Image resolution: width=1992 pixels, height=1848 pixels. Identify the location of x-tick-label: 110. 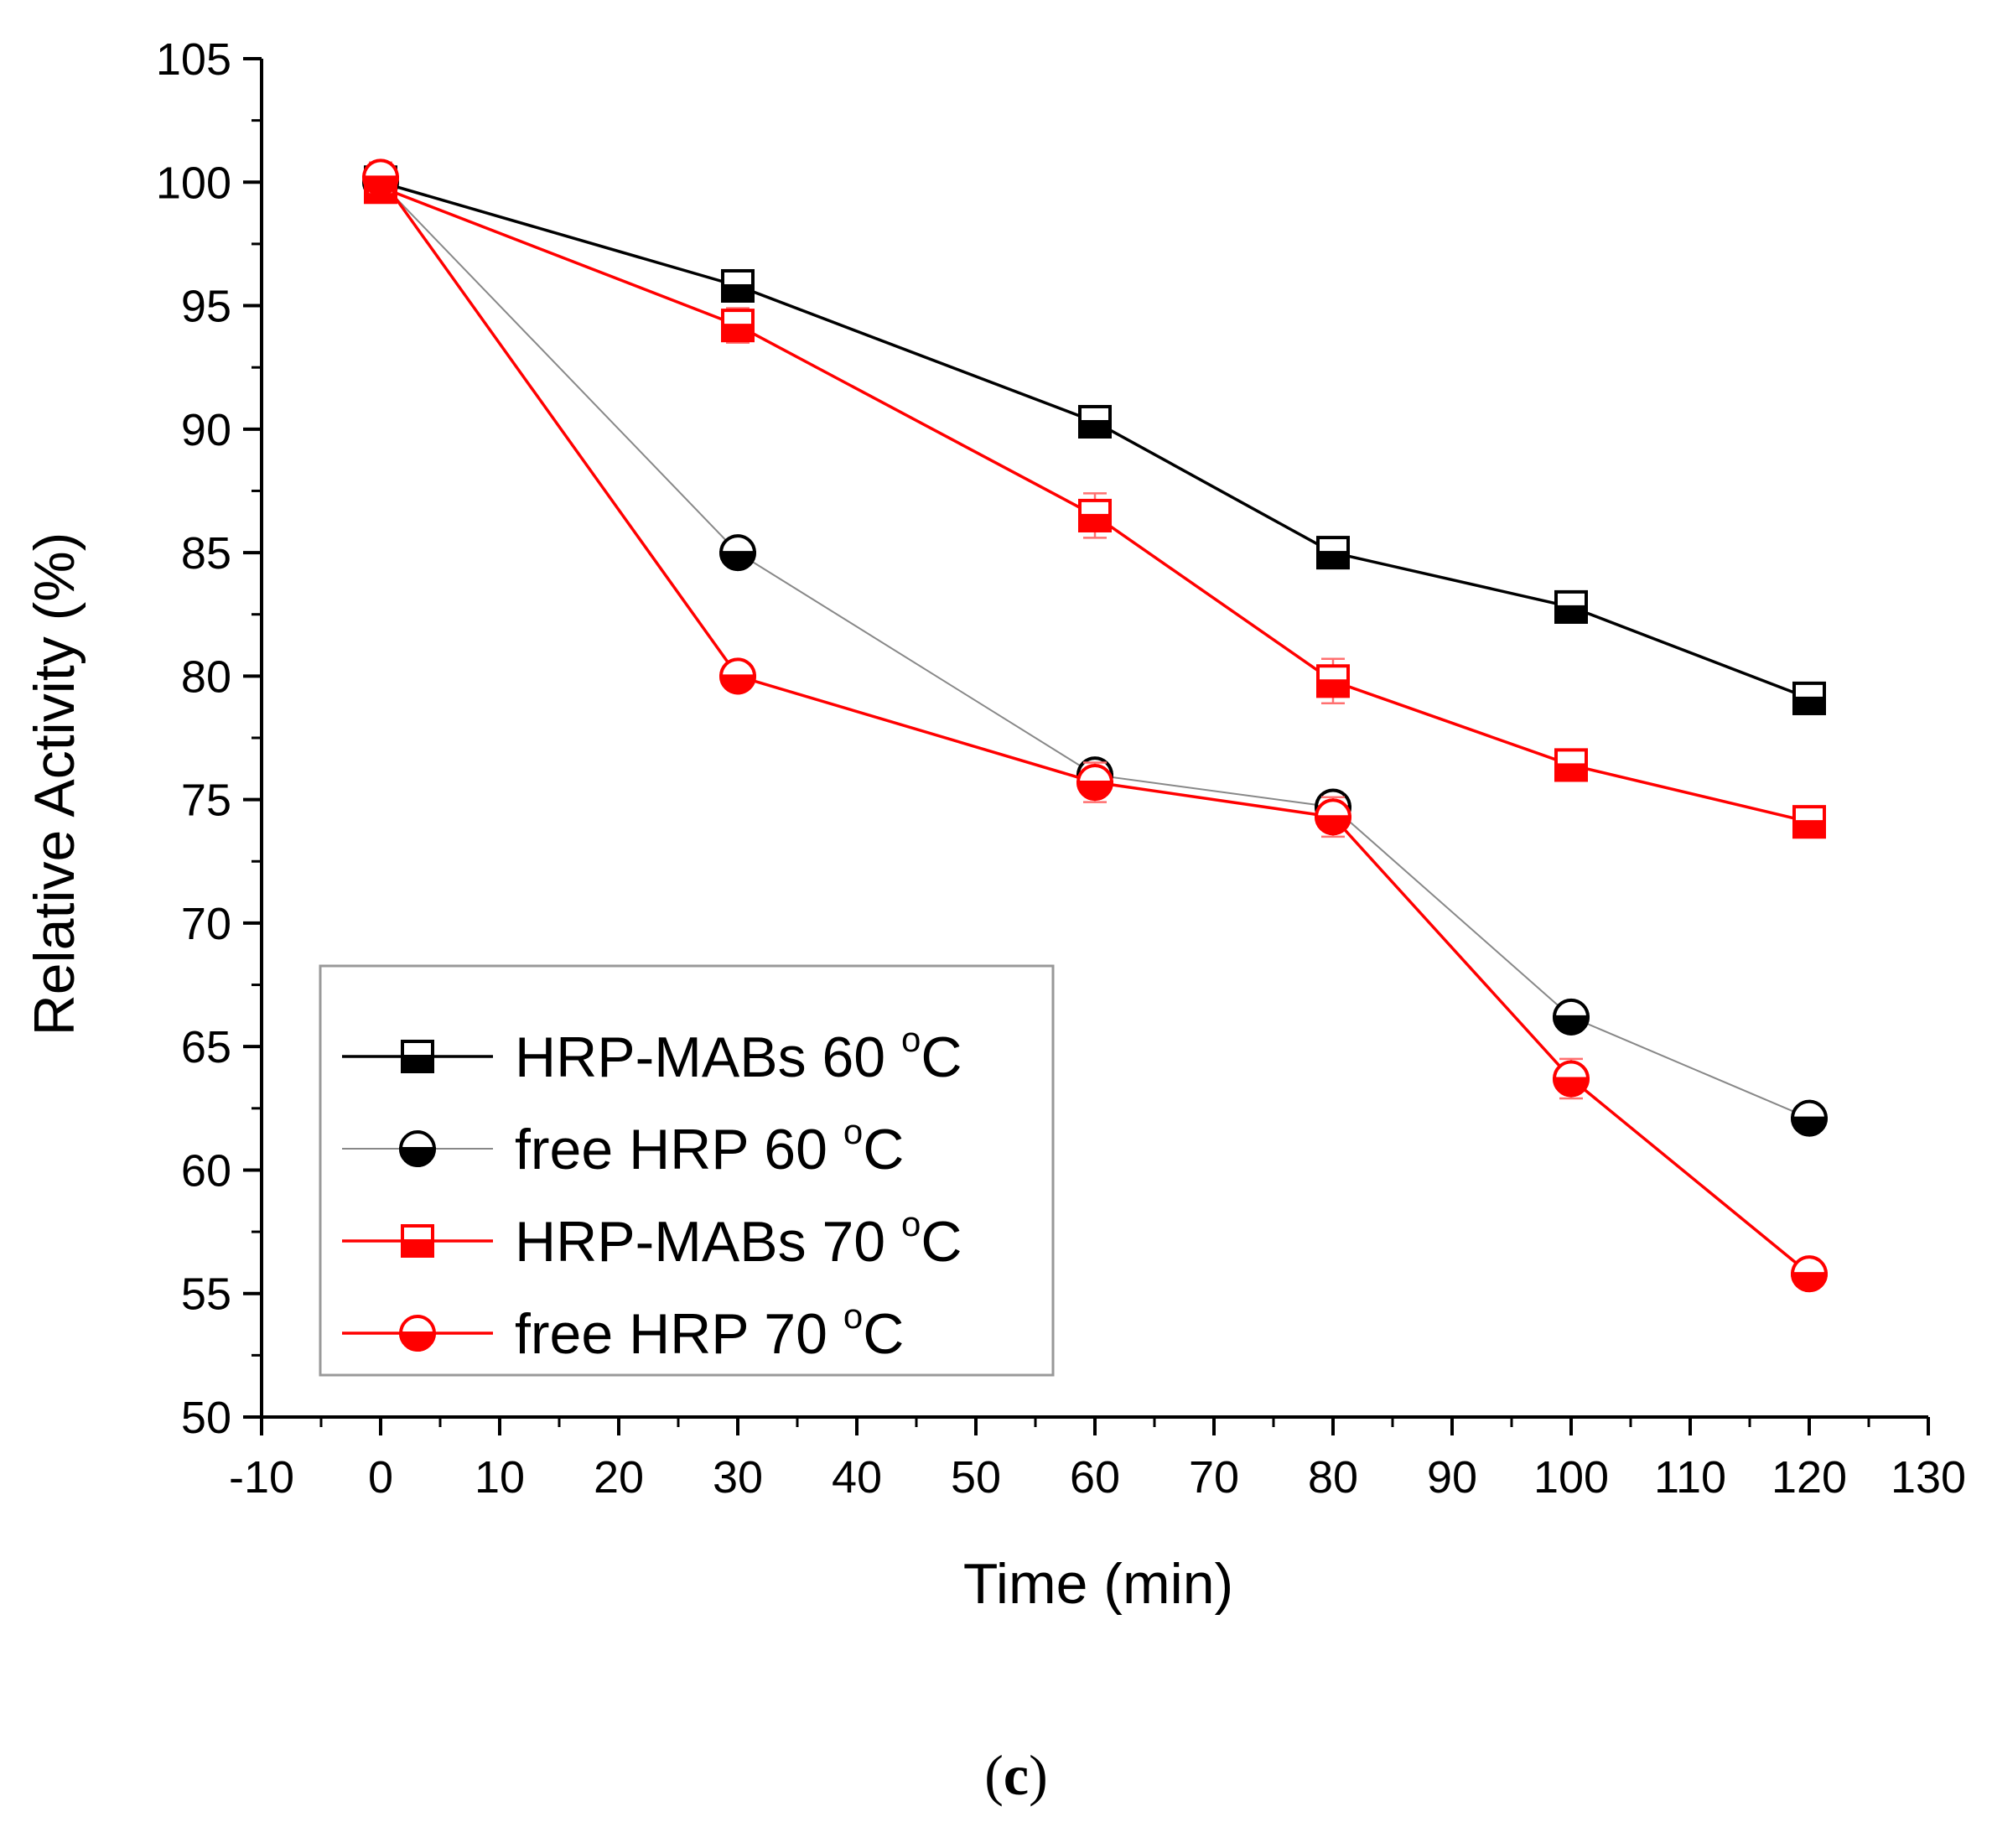
(1690, 1478).